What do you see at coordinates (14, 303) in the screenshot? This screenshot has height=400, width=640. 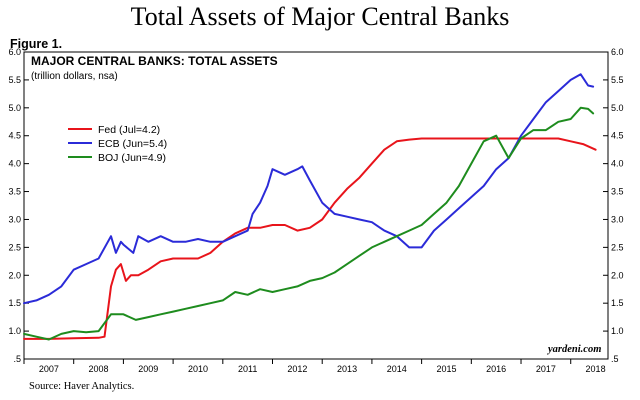 I see `y-tick-label-left: 1.5` at bounding box center [14, 303].